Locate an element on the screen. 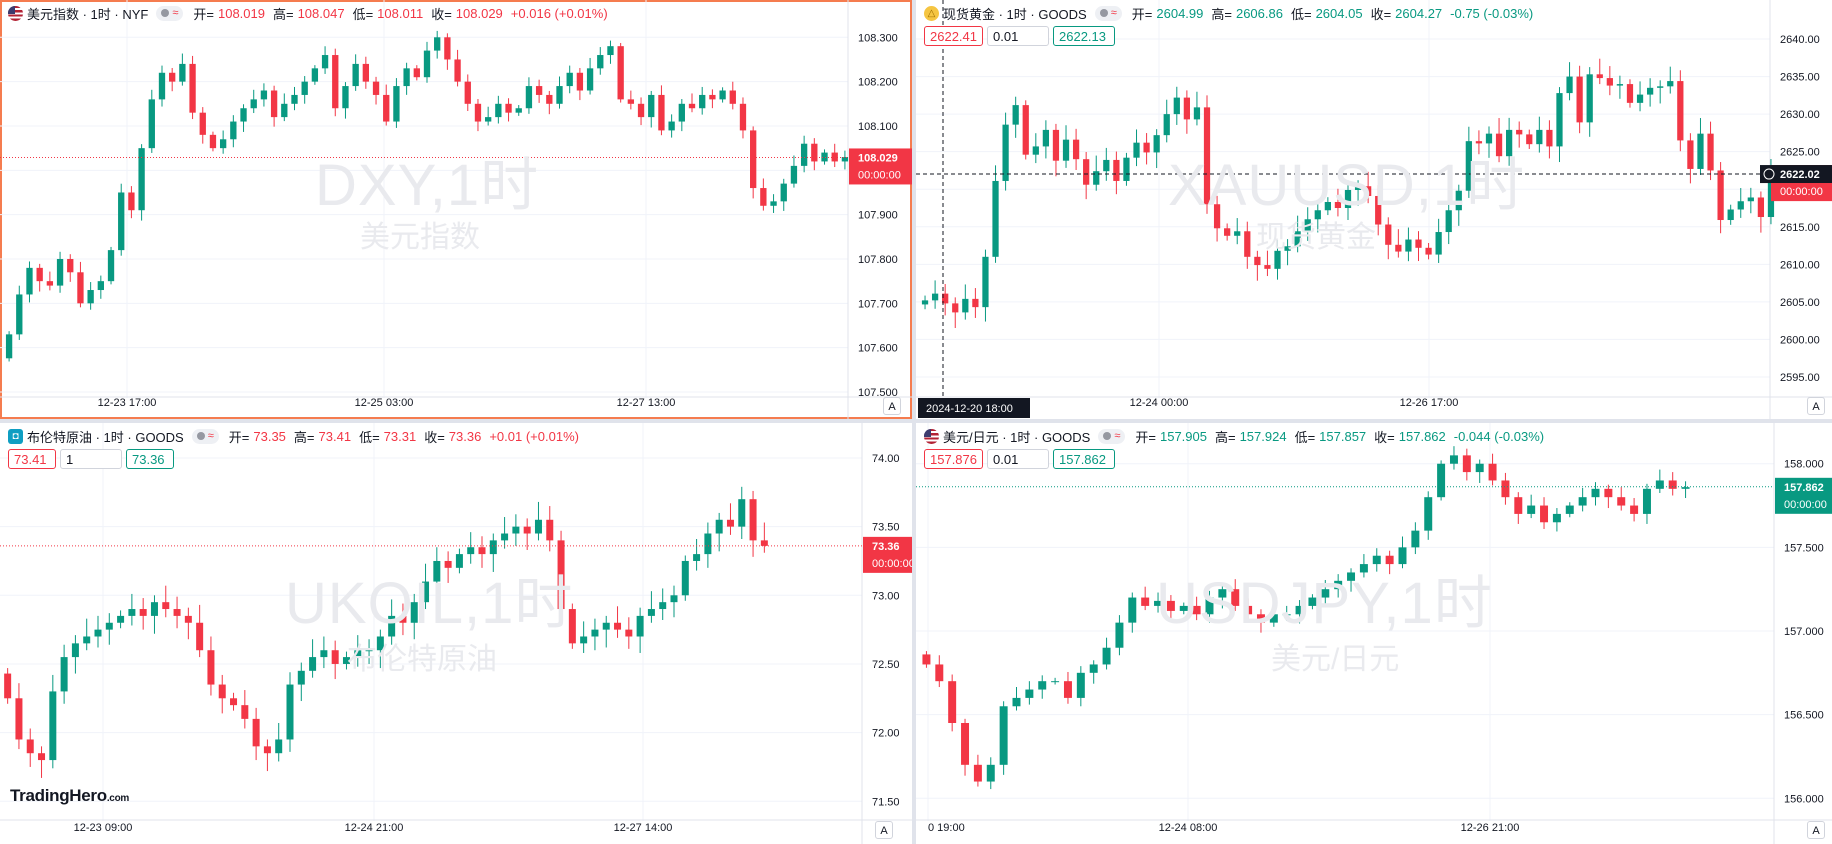  low-value: 108.011 is located at coordinates (400, 13).